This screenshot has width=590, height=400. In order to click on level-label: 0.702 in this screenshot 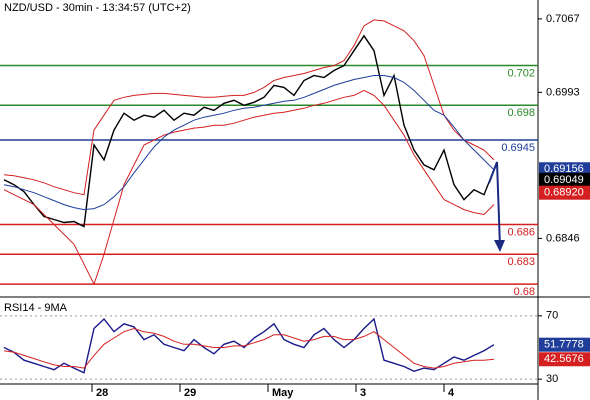, I will do `click(521, 73)`.